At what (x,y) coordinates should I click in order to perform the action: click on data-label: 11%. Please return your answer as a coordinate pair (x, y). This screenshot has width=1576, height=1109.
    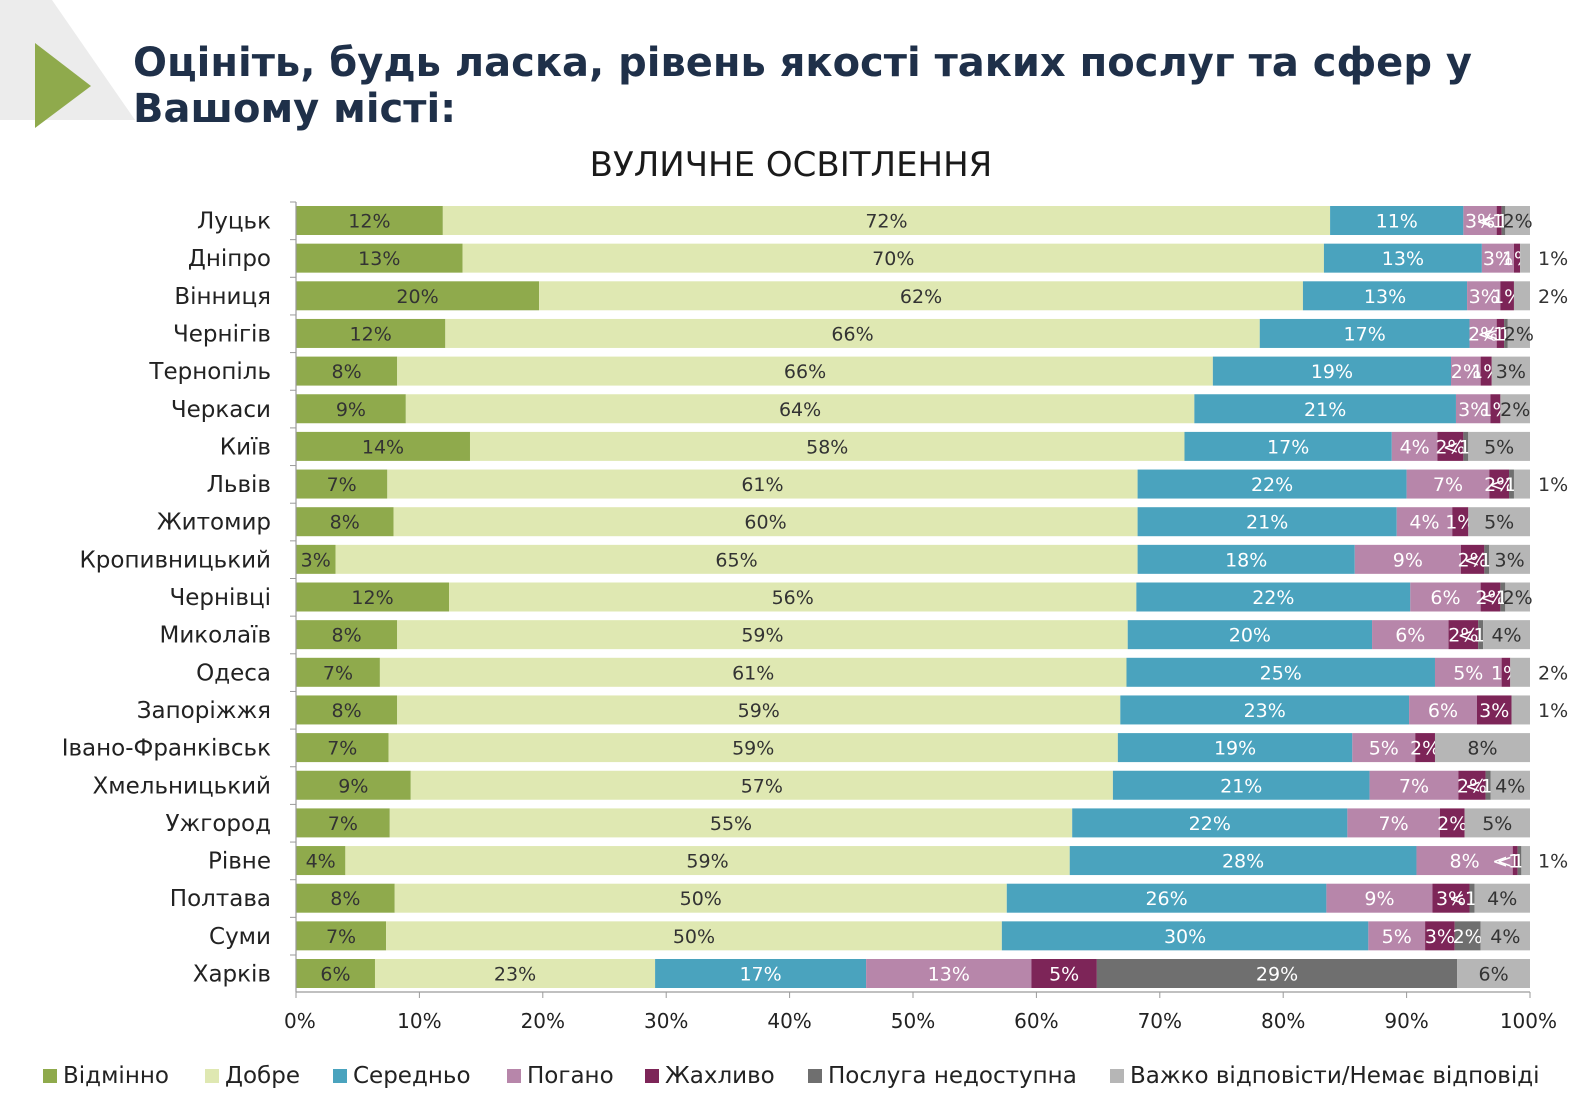
    Looking at the image, I should click on (1397, 222).